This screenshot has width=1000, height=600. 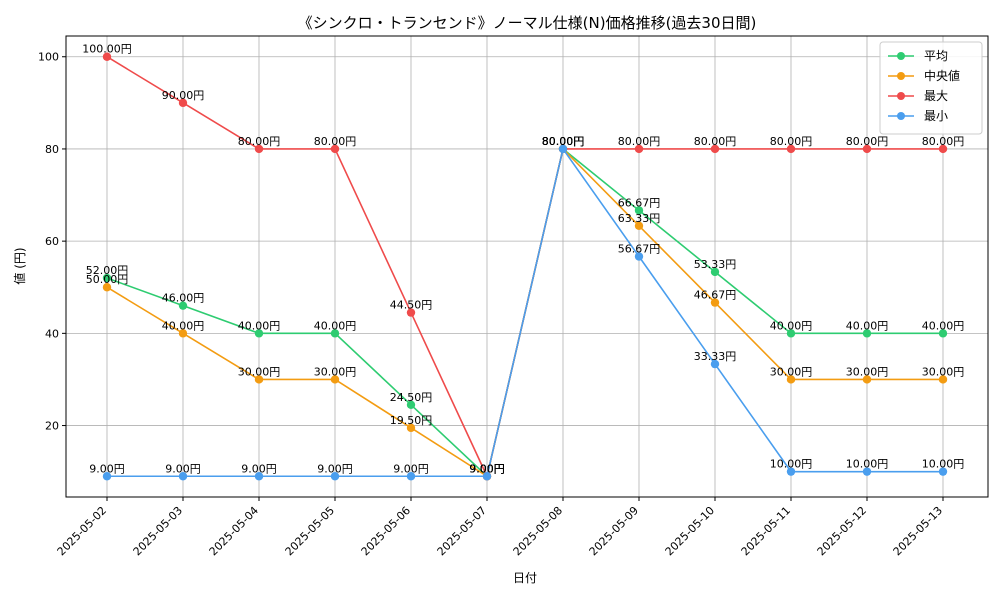 I want to click on x-tick-label: 2025-05-10, so click(x=690, y=531).